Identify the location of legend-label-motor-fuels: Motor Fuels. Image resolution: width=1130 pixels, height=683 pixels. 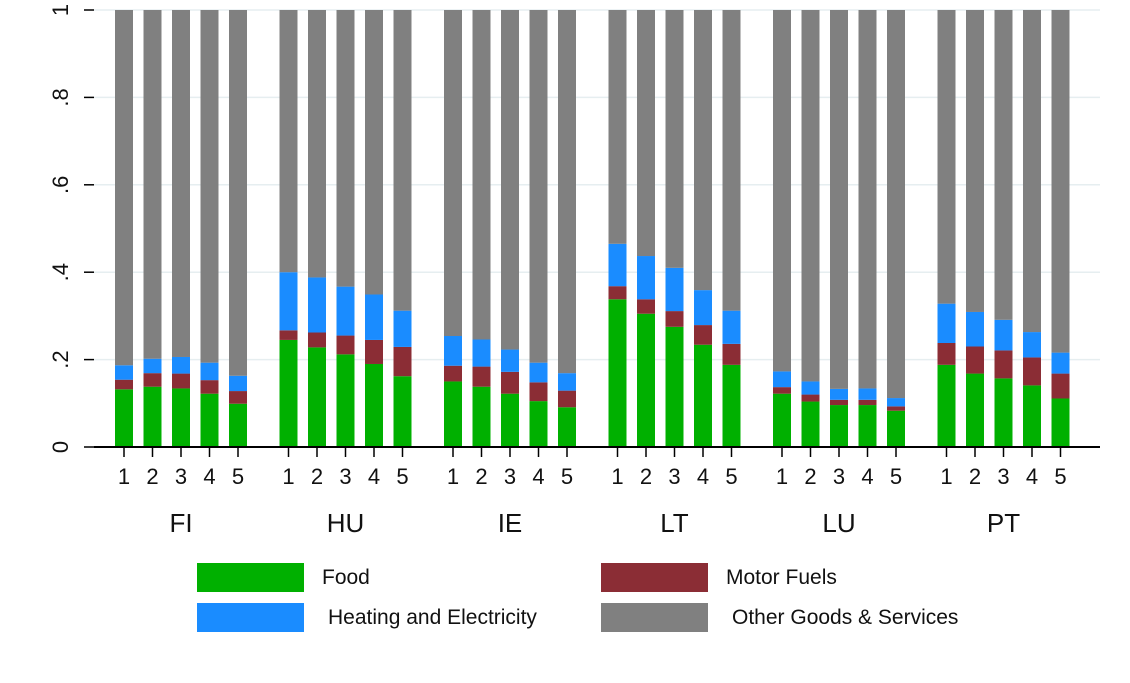
(781, 577).